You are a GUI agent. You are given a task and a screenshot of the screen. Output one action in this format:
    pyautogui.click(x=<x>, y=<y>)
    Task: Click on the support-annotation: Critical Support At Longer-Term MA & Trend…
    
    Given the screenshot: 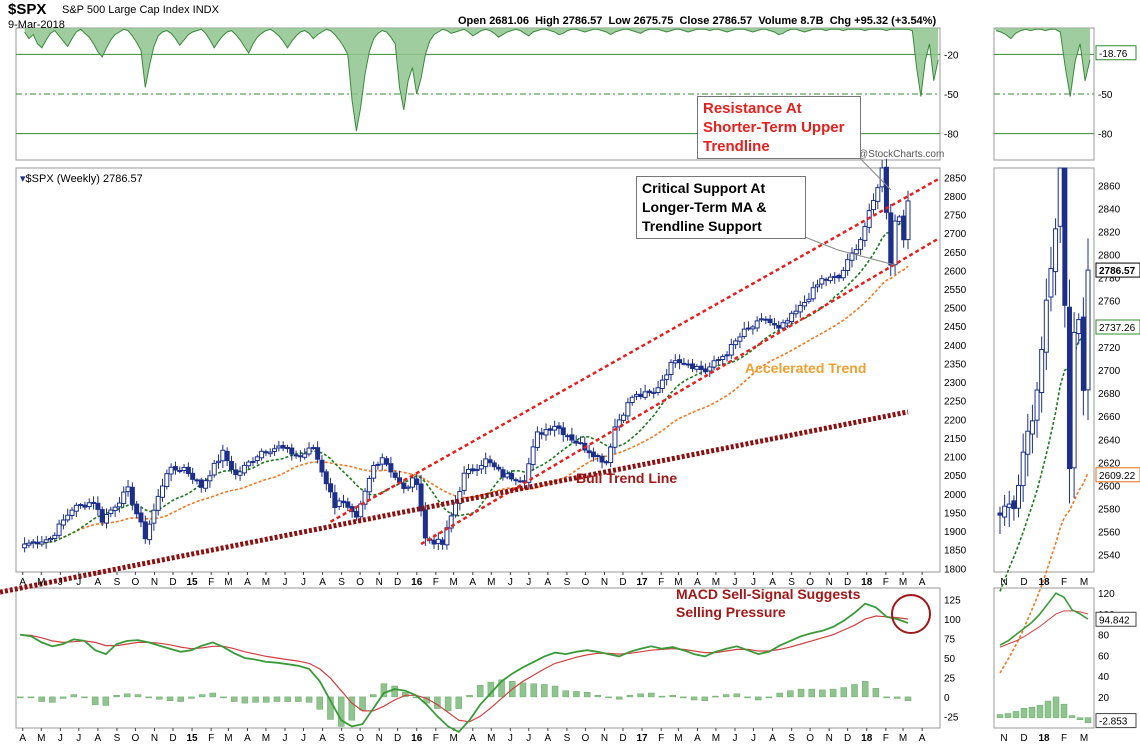 What is the action you would take?
    pyautogui.click(x=721, y=207)
    